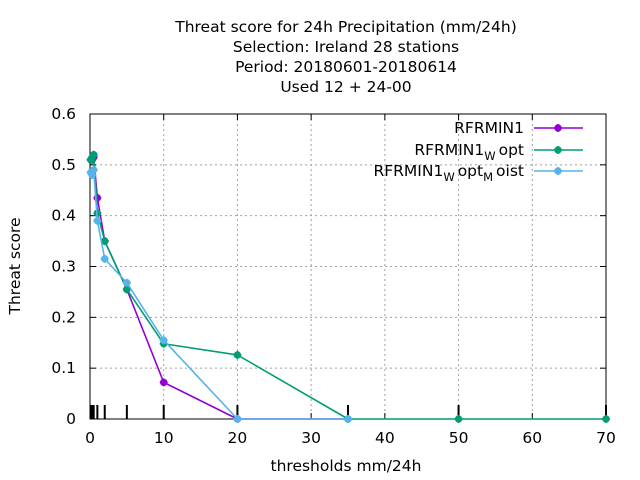  Describe the element at coordinates (488, 177) in the screenshot. I see `legend-subscript: M` at that location.